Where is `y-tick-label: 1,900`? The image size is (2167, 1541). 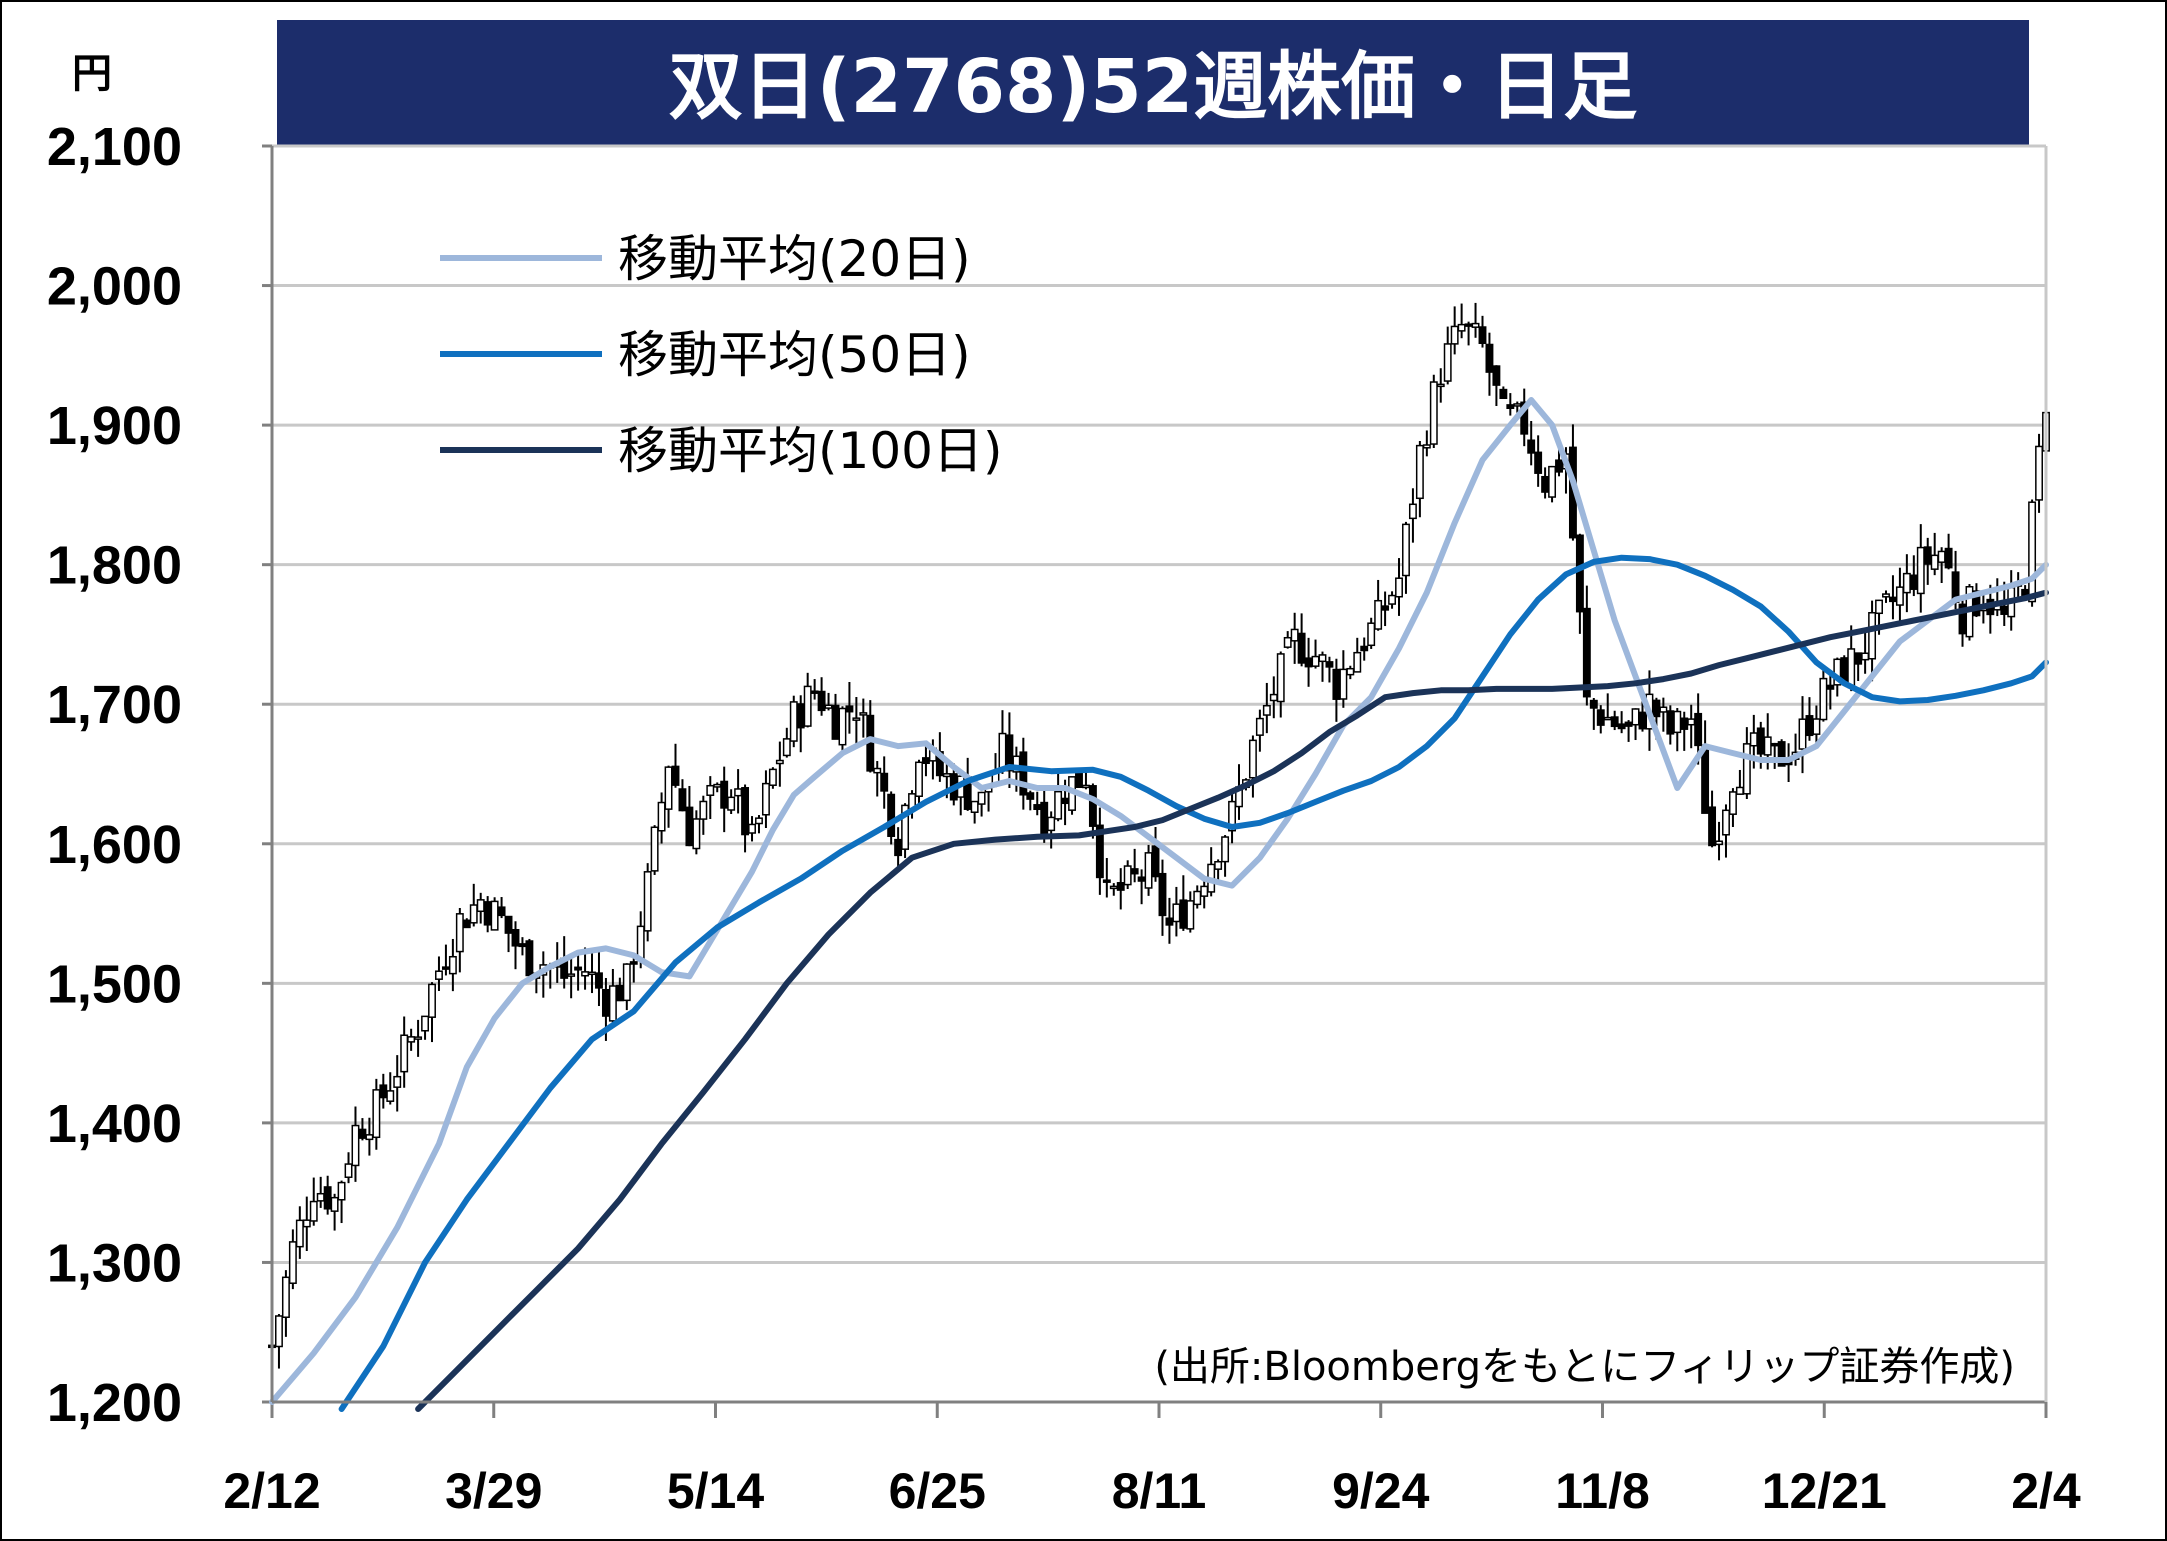 y-tick-label: 1,900 is located at coordinates (114, 426).